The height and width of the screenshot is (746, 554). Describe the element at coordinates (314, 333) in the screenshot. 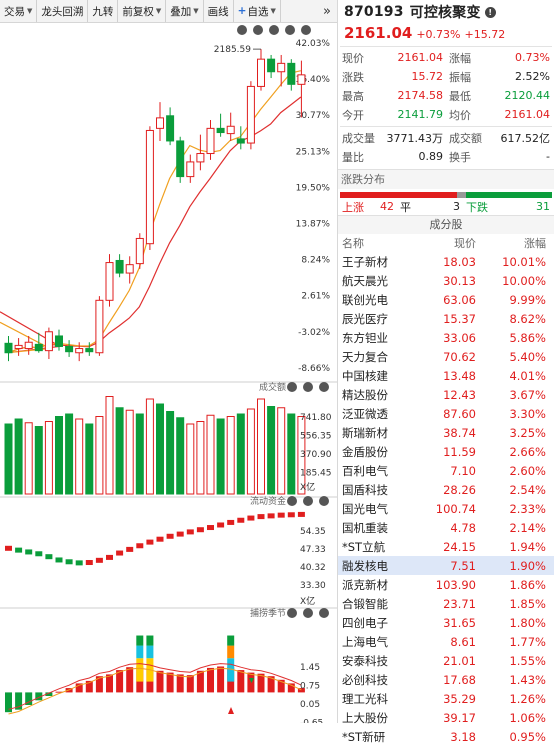

I see `price-axis-label: -3.02%` at that location.